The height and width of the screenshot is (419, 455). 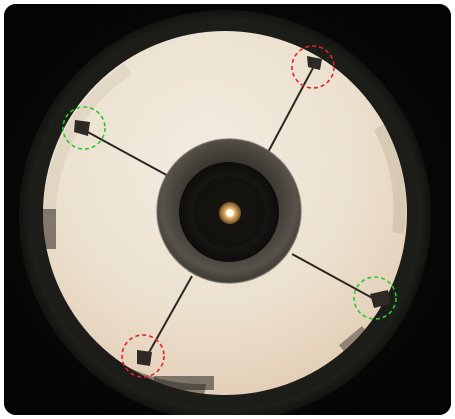 I want to click on vane-mount-left-block, so click(x=82, y=128).